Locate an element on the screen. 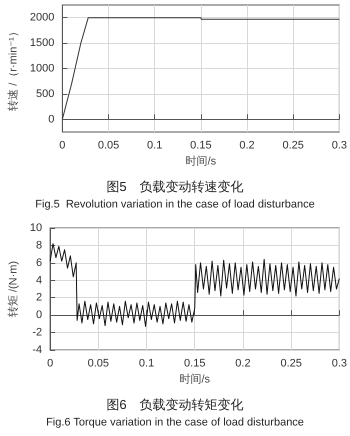  y-tick-label: -4 is located at coordinates (37, 350).